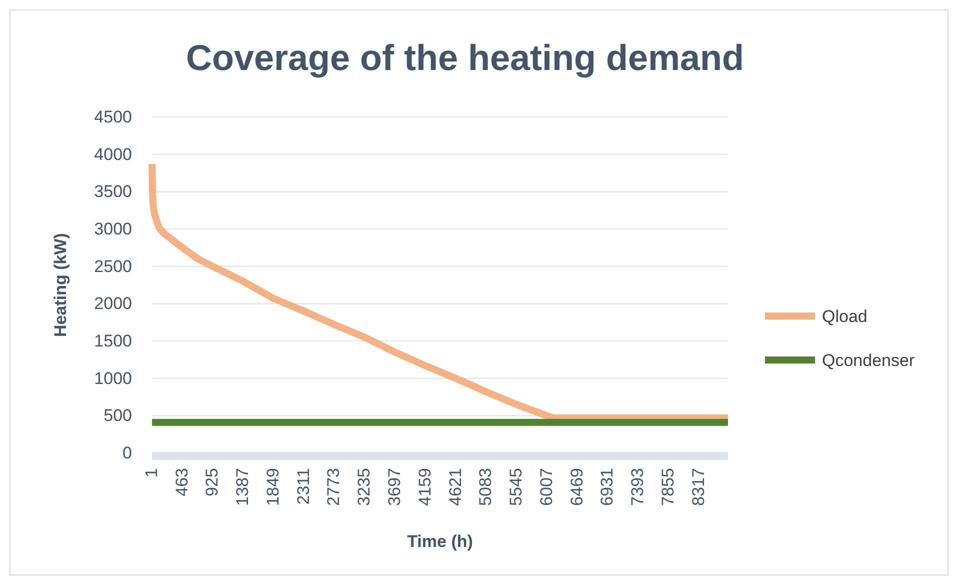  Describe the element at coordinates (638, 487) in the screenshot. I see `x-tick-label: 7393` at that location.